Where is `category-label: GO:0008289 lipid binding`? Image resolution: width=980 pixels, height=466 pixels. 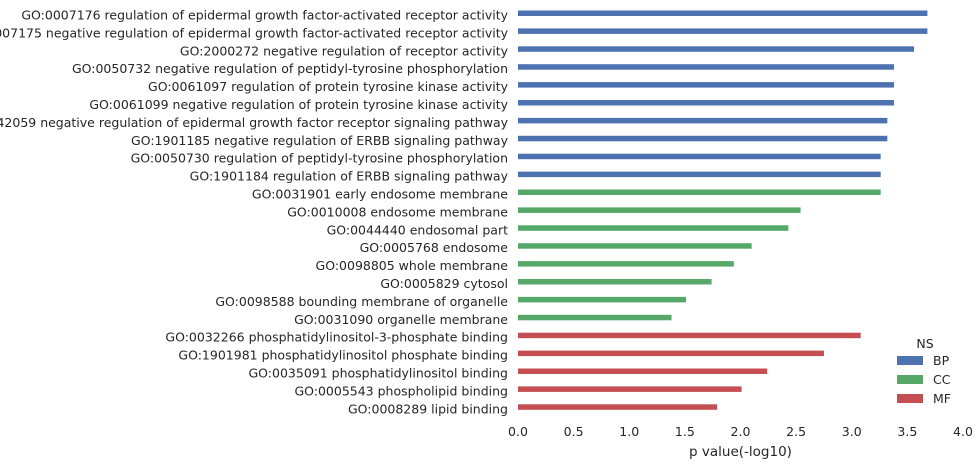 category-label: GO:0008289 lipid binding is located at coordinates (428, 408).